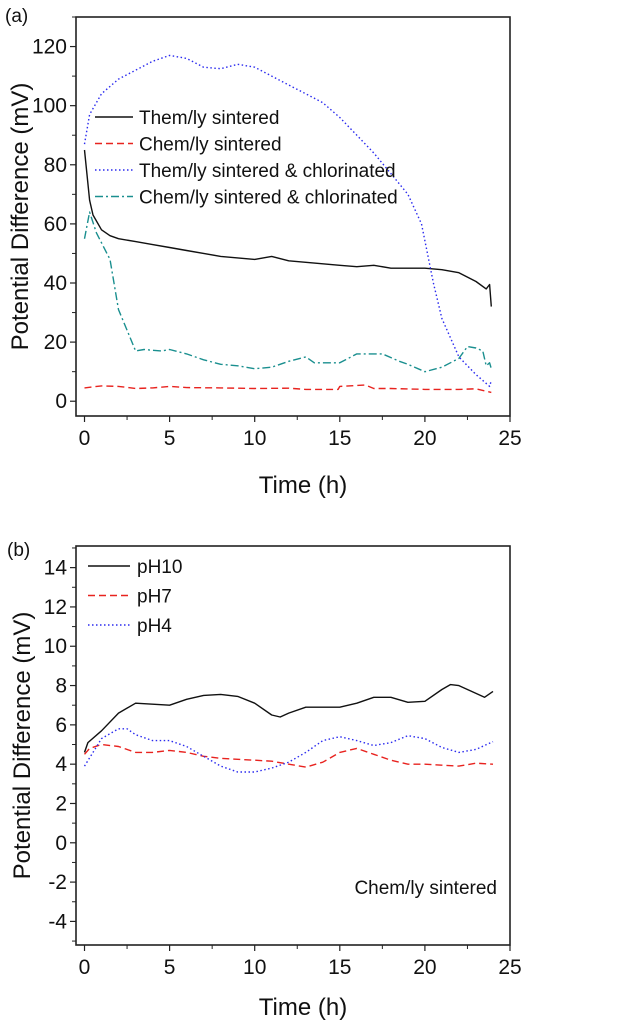 The image size is (644, 1027). What do you see at coordinates (209, 118) in the screenshot?
I see `legend-label: Them/ly sintered` at bounding box center [209, 118].